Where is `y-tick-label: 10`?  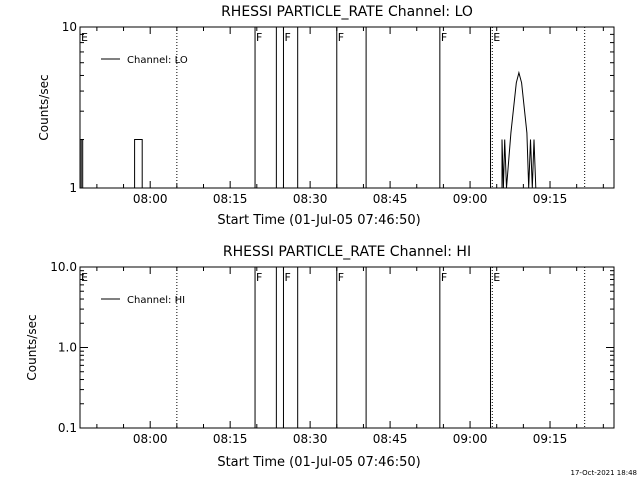 y-tick-label: 10 is located at coordinates (69, 27).